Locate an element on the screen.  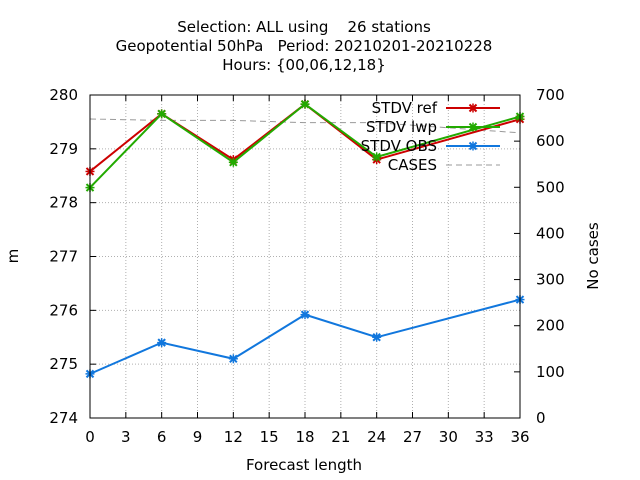
x-tick-label: 30 is located at coordinates (448, 437).